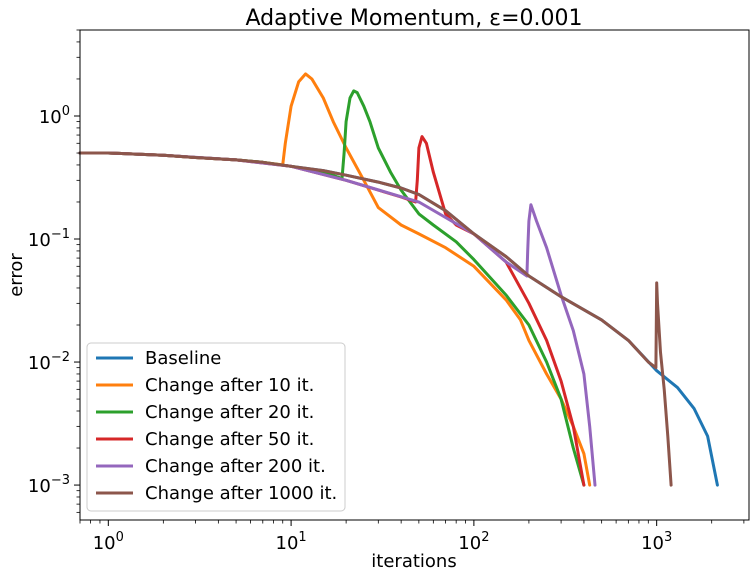 The height and width of the screenshot is (576, 755). I want to click on x-tick-label: 10⁰, so click(108, 542).